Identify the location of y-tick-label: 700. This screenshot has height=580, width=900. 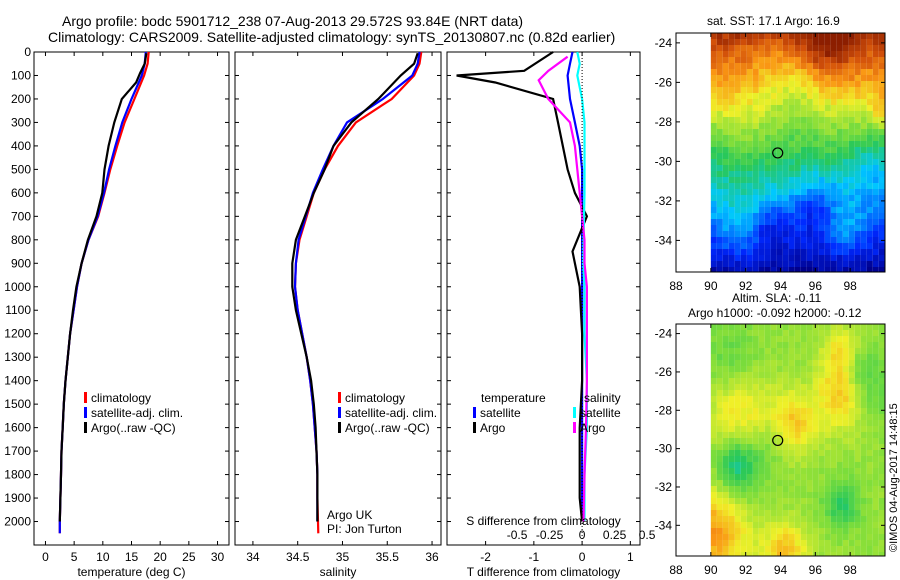
(21, 216).